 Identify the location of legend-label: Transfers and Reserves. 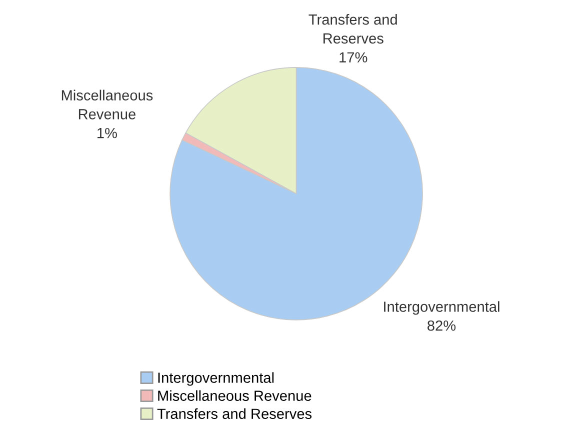
(234, 413).